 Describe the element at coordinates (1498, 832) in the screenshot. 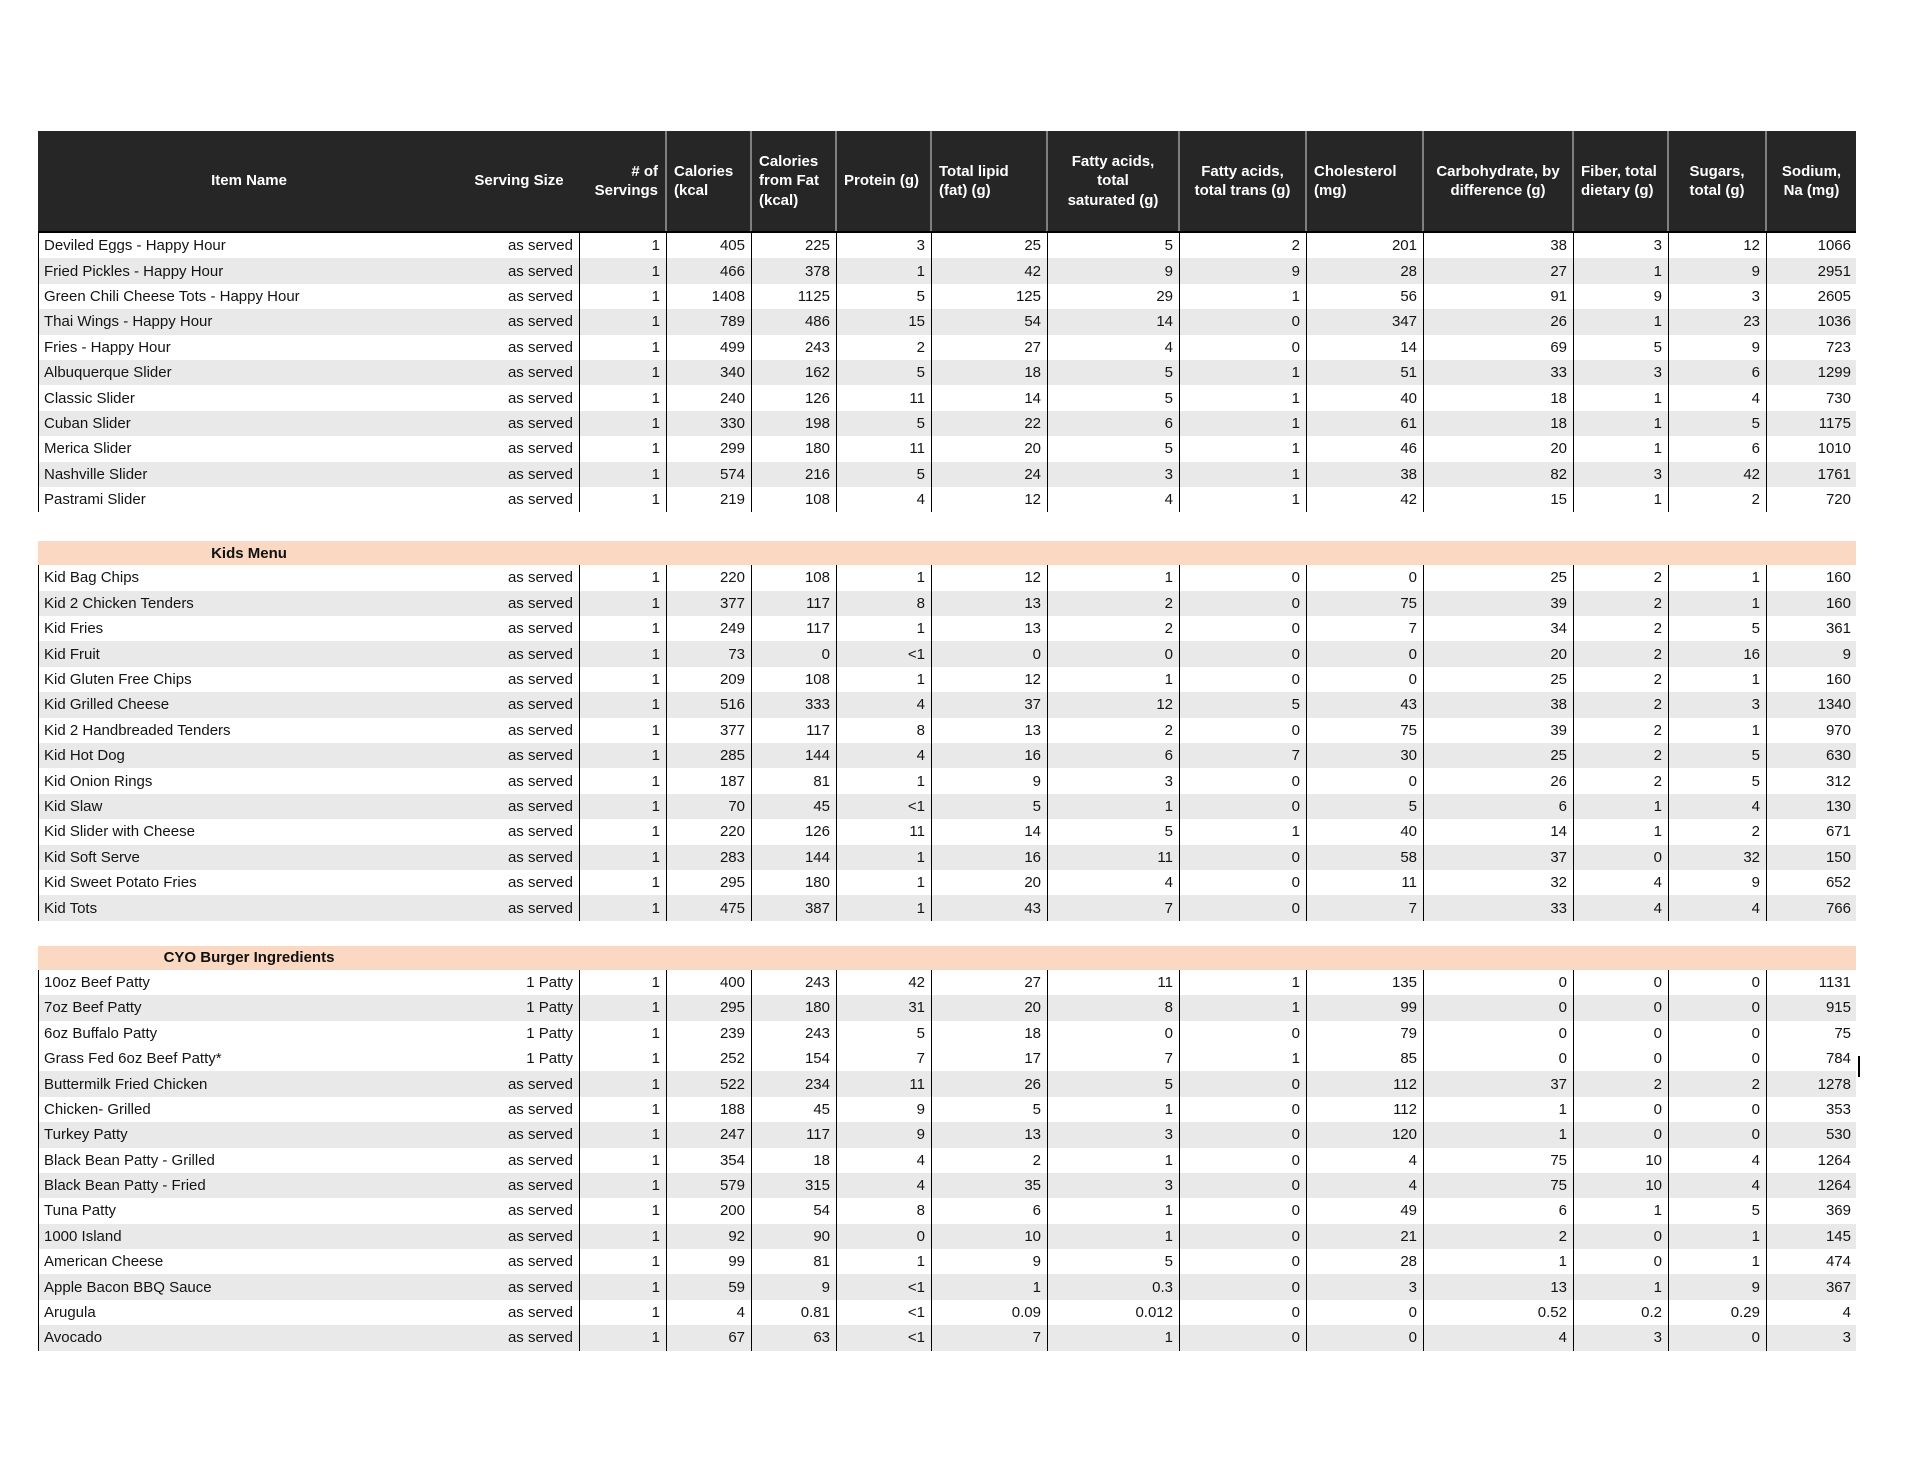

I see `value-cell-carbohydrate: 14` at that location.